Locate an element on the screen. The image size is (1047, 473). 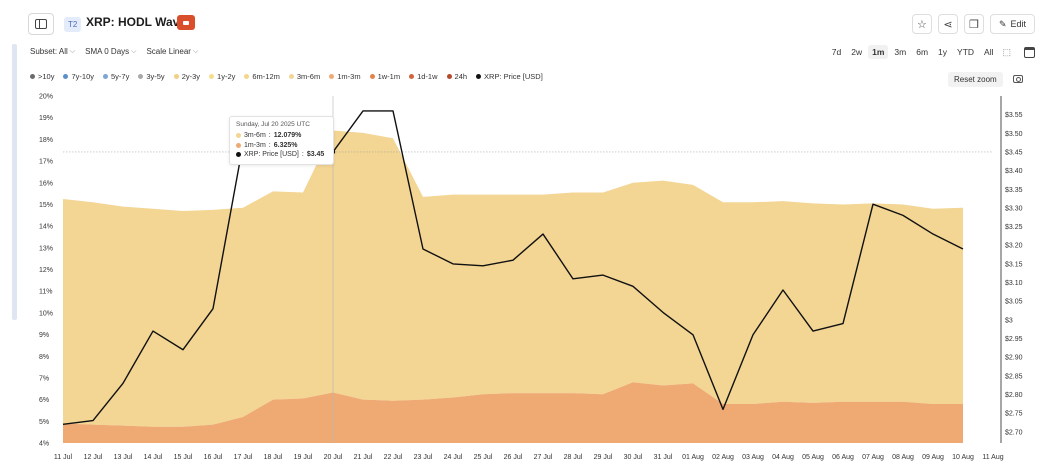
legend-item: 6m-12m is located at coordinates (262, 76).